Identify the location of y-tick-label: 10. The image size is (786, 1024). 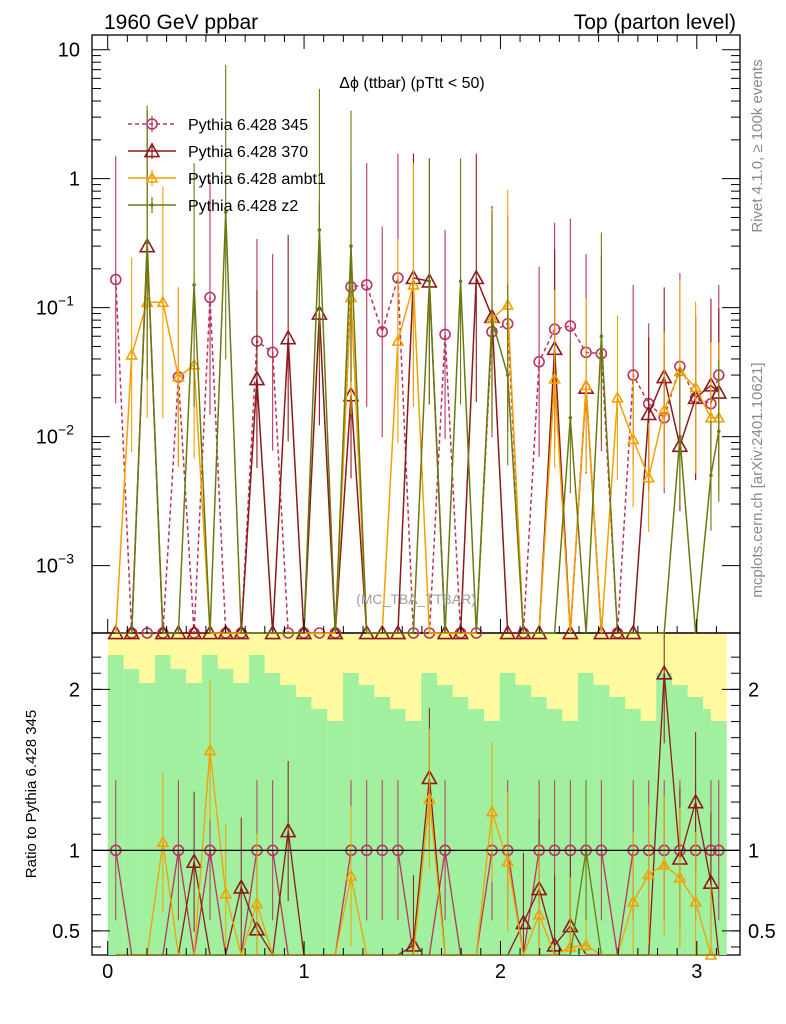
(69, 51).